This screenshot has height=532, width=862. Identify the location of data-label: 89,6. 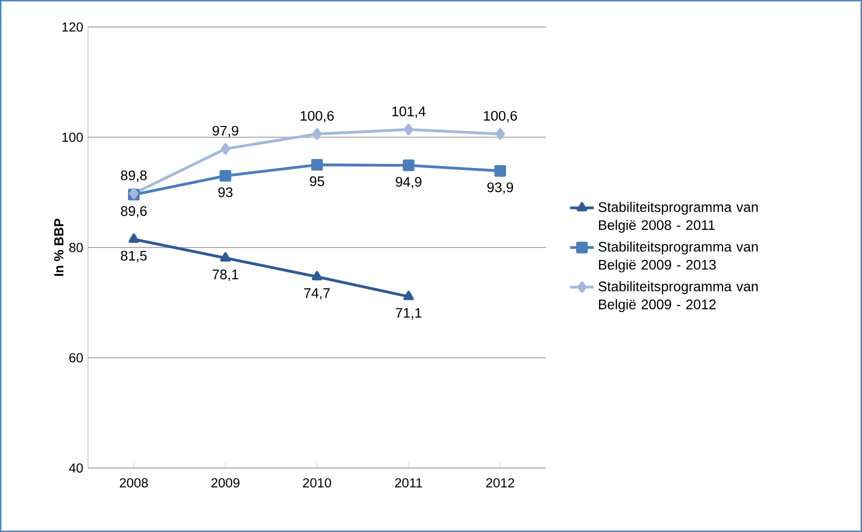
(133, 212).